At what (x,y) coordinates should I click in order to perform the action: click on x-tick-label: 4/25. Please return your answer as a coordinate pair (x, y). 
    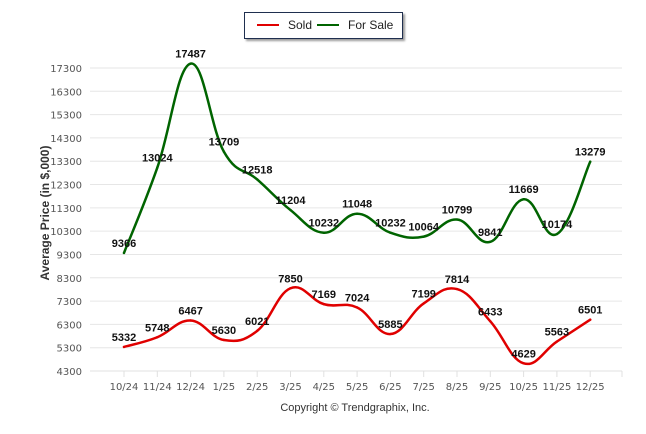
    Looking at the image, I should click on (324, 387).